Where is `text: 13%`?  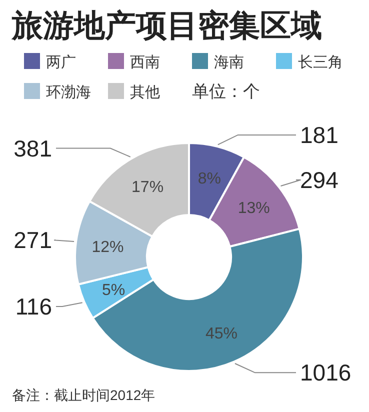
text: 13% is located at coordinates (254, 208).